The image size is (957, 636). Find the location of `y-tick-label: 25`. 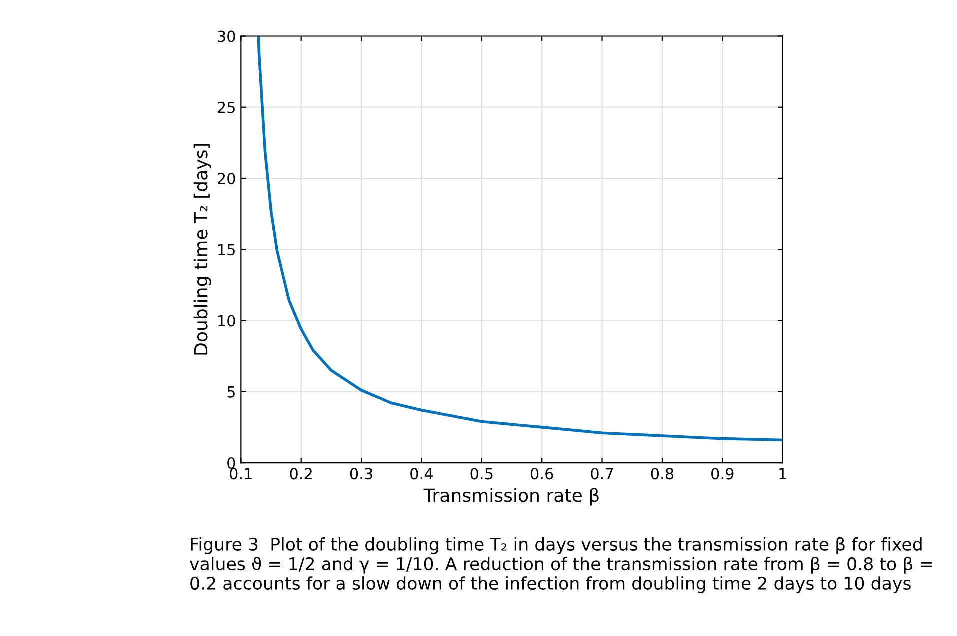

y-tick-label: 25 is located at coordinates (226, 108).